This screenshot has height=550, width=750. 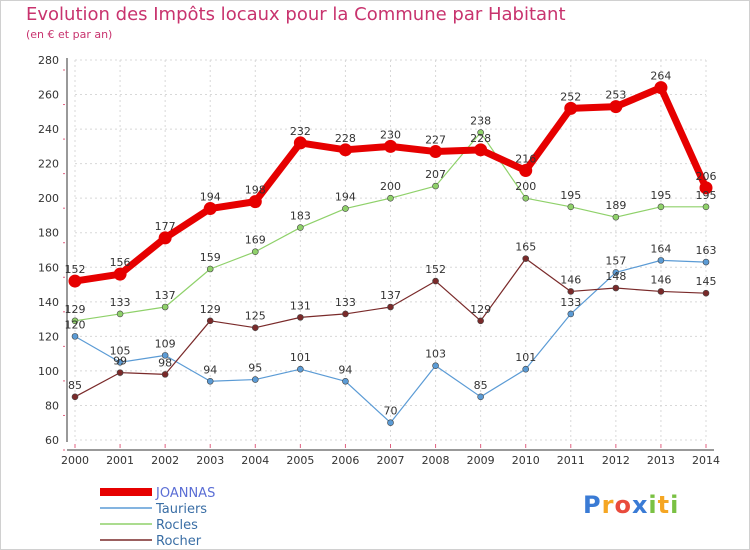 What do you see at coordinates (571, 460) in the screenshot?
I see `x-tick-label: 2011` at bounding box center [571, 460].